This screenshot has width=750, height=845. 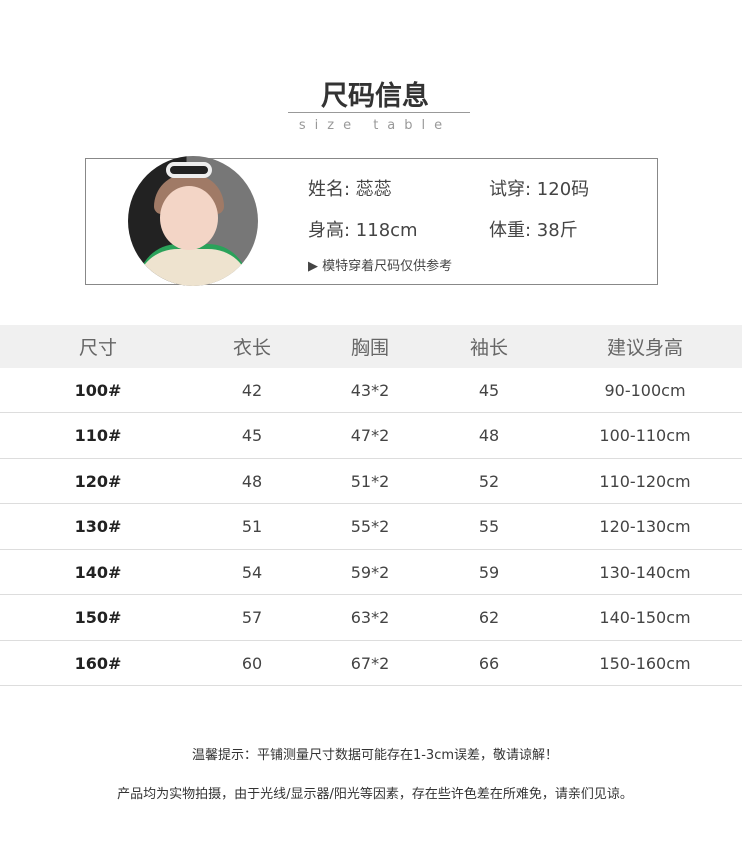 I want to click on table-row: 130# 51 55*2 55 120-130cm, so click(x=371, y=527).